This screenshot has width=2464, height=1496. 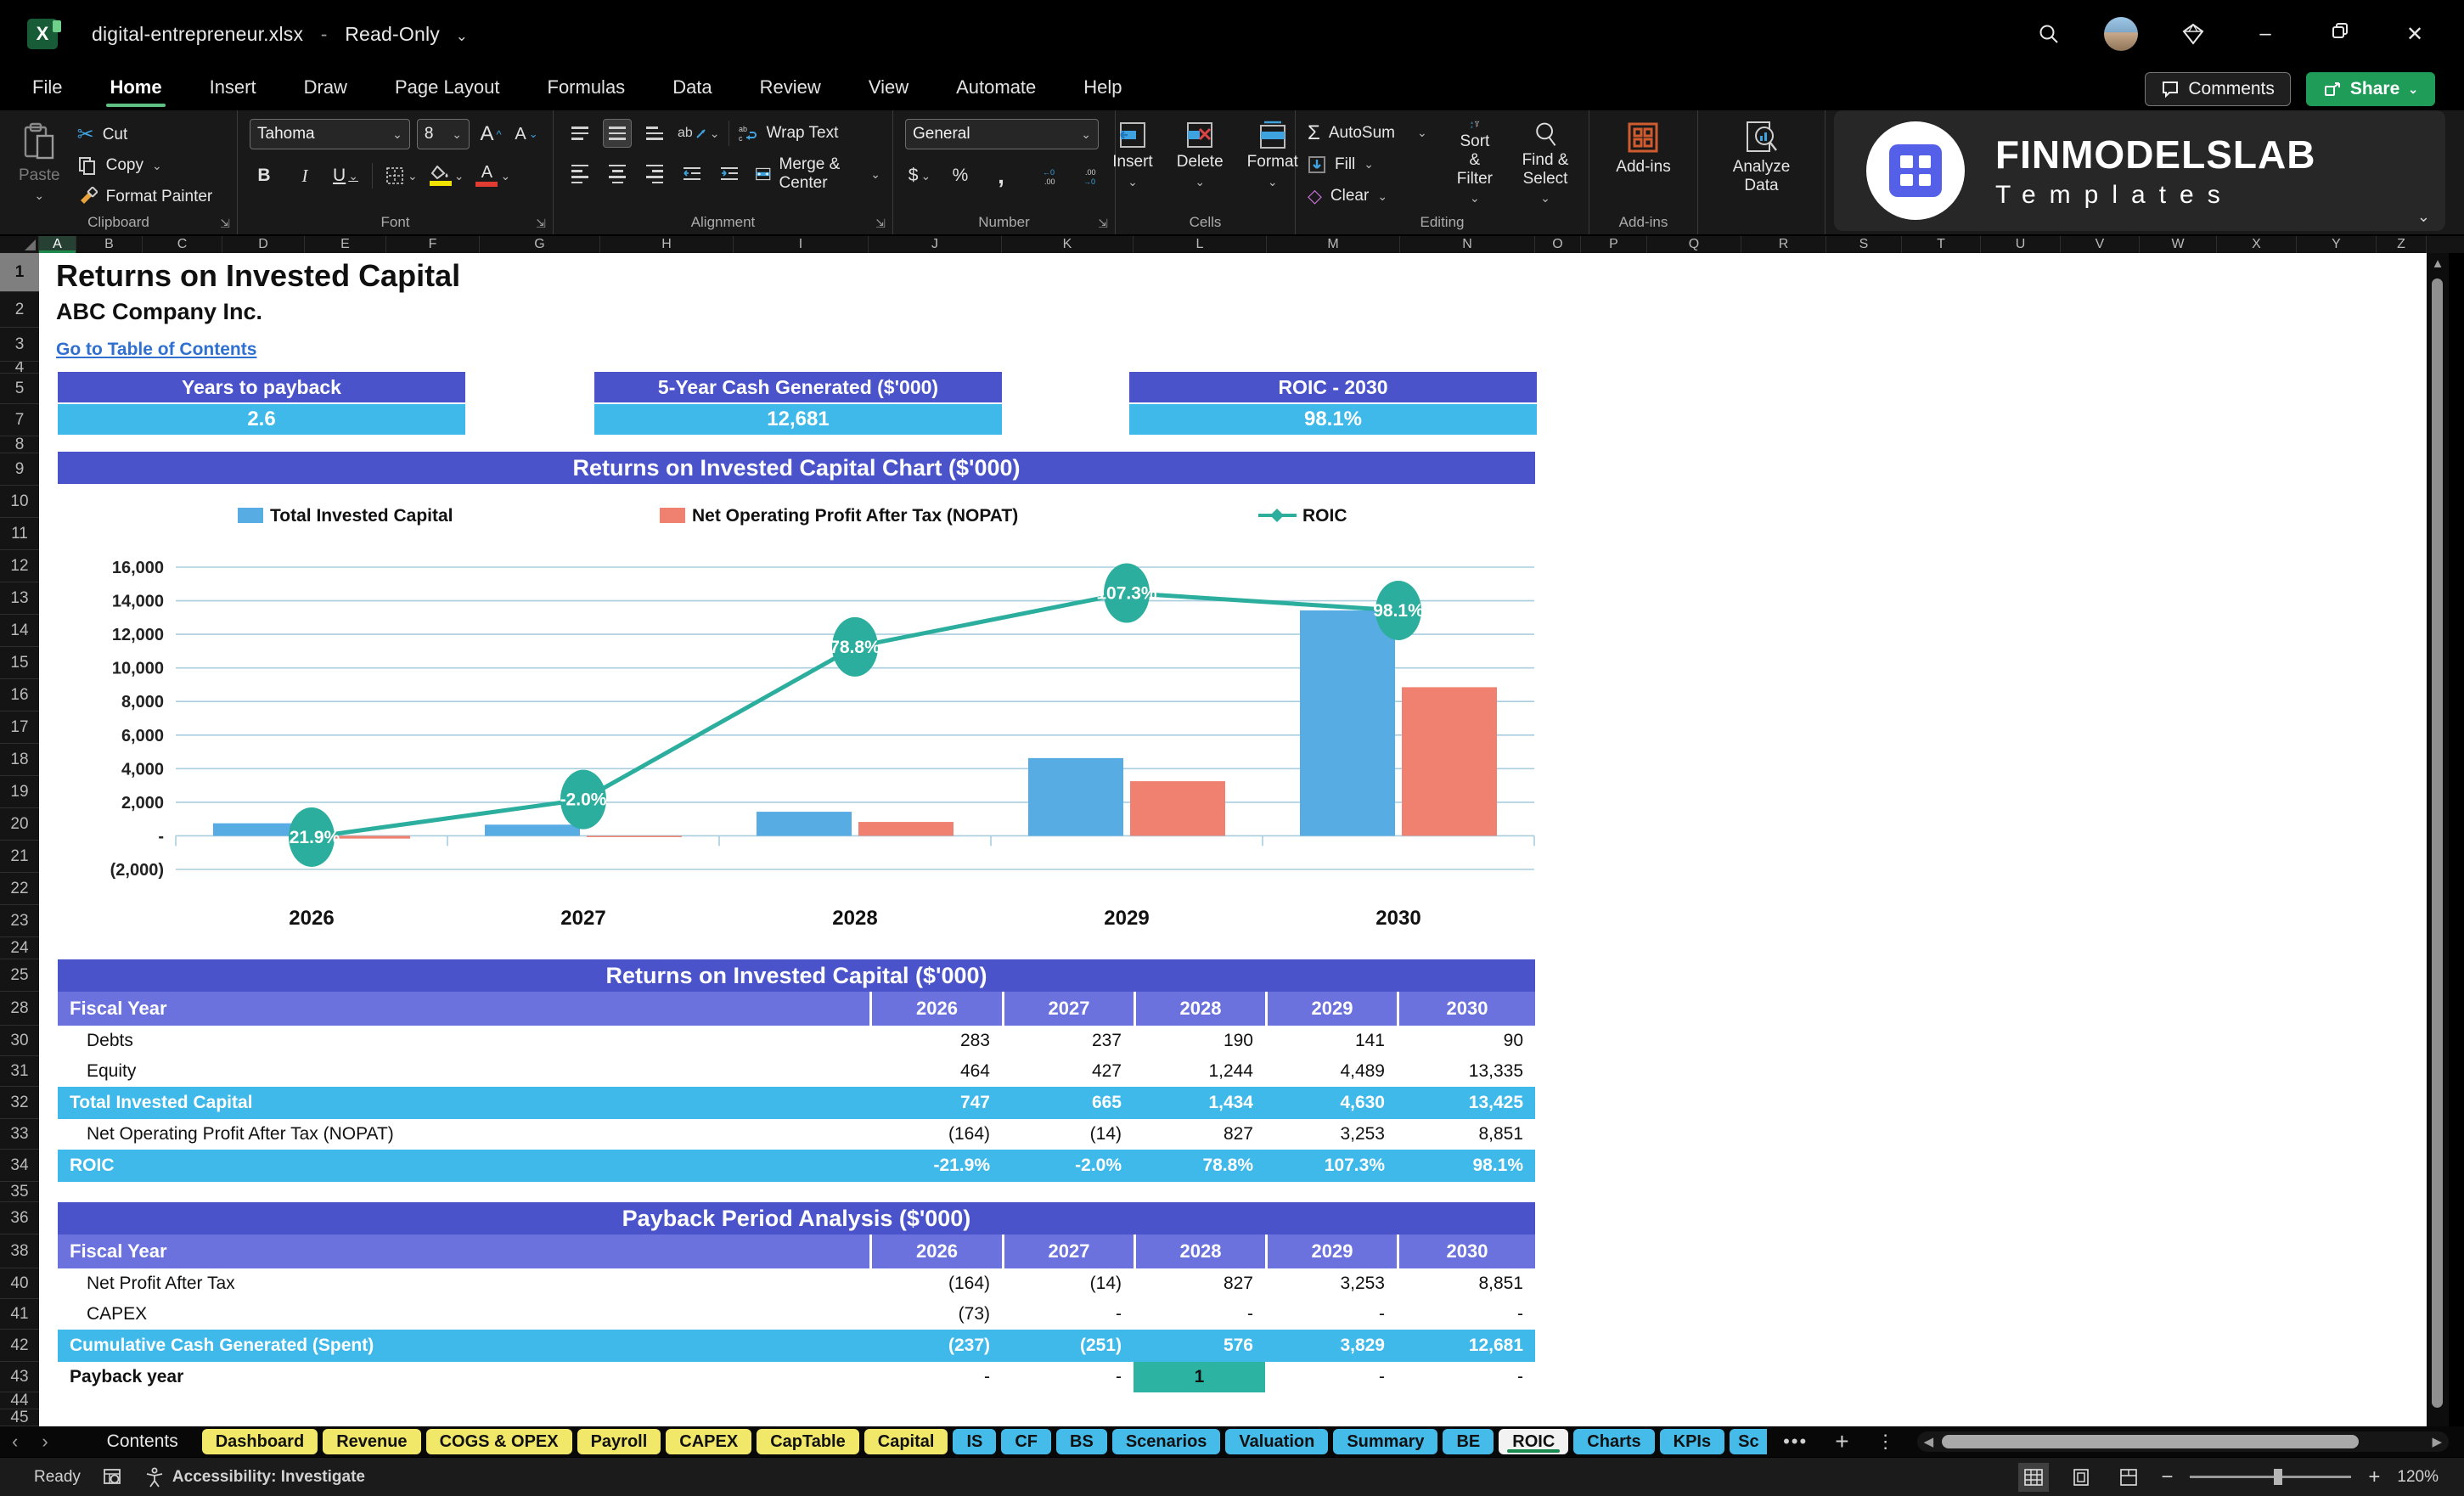 What do you see at coordinates (19, 1314) in the screenshot?
I see `row-header-41: 41` at bounding box center [19, 1314].